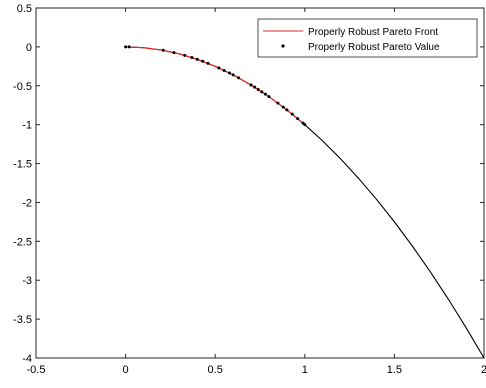  Describe the element at coordinates (29, 48) in the screenshot. I see `y-tick-label: 0` at that location.